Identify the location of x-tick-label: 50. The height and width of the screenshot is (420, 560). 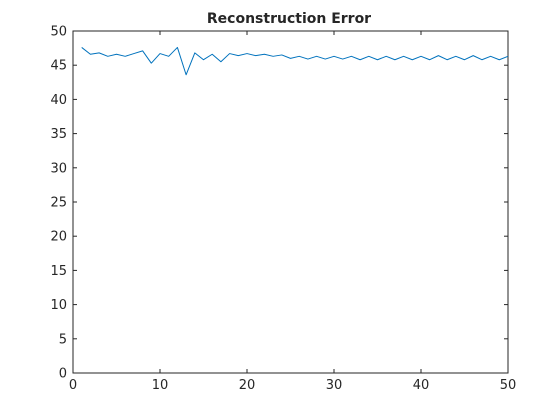
(508, 385).